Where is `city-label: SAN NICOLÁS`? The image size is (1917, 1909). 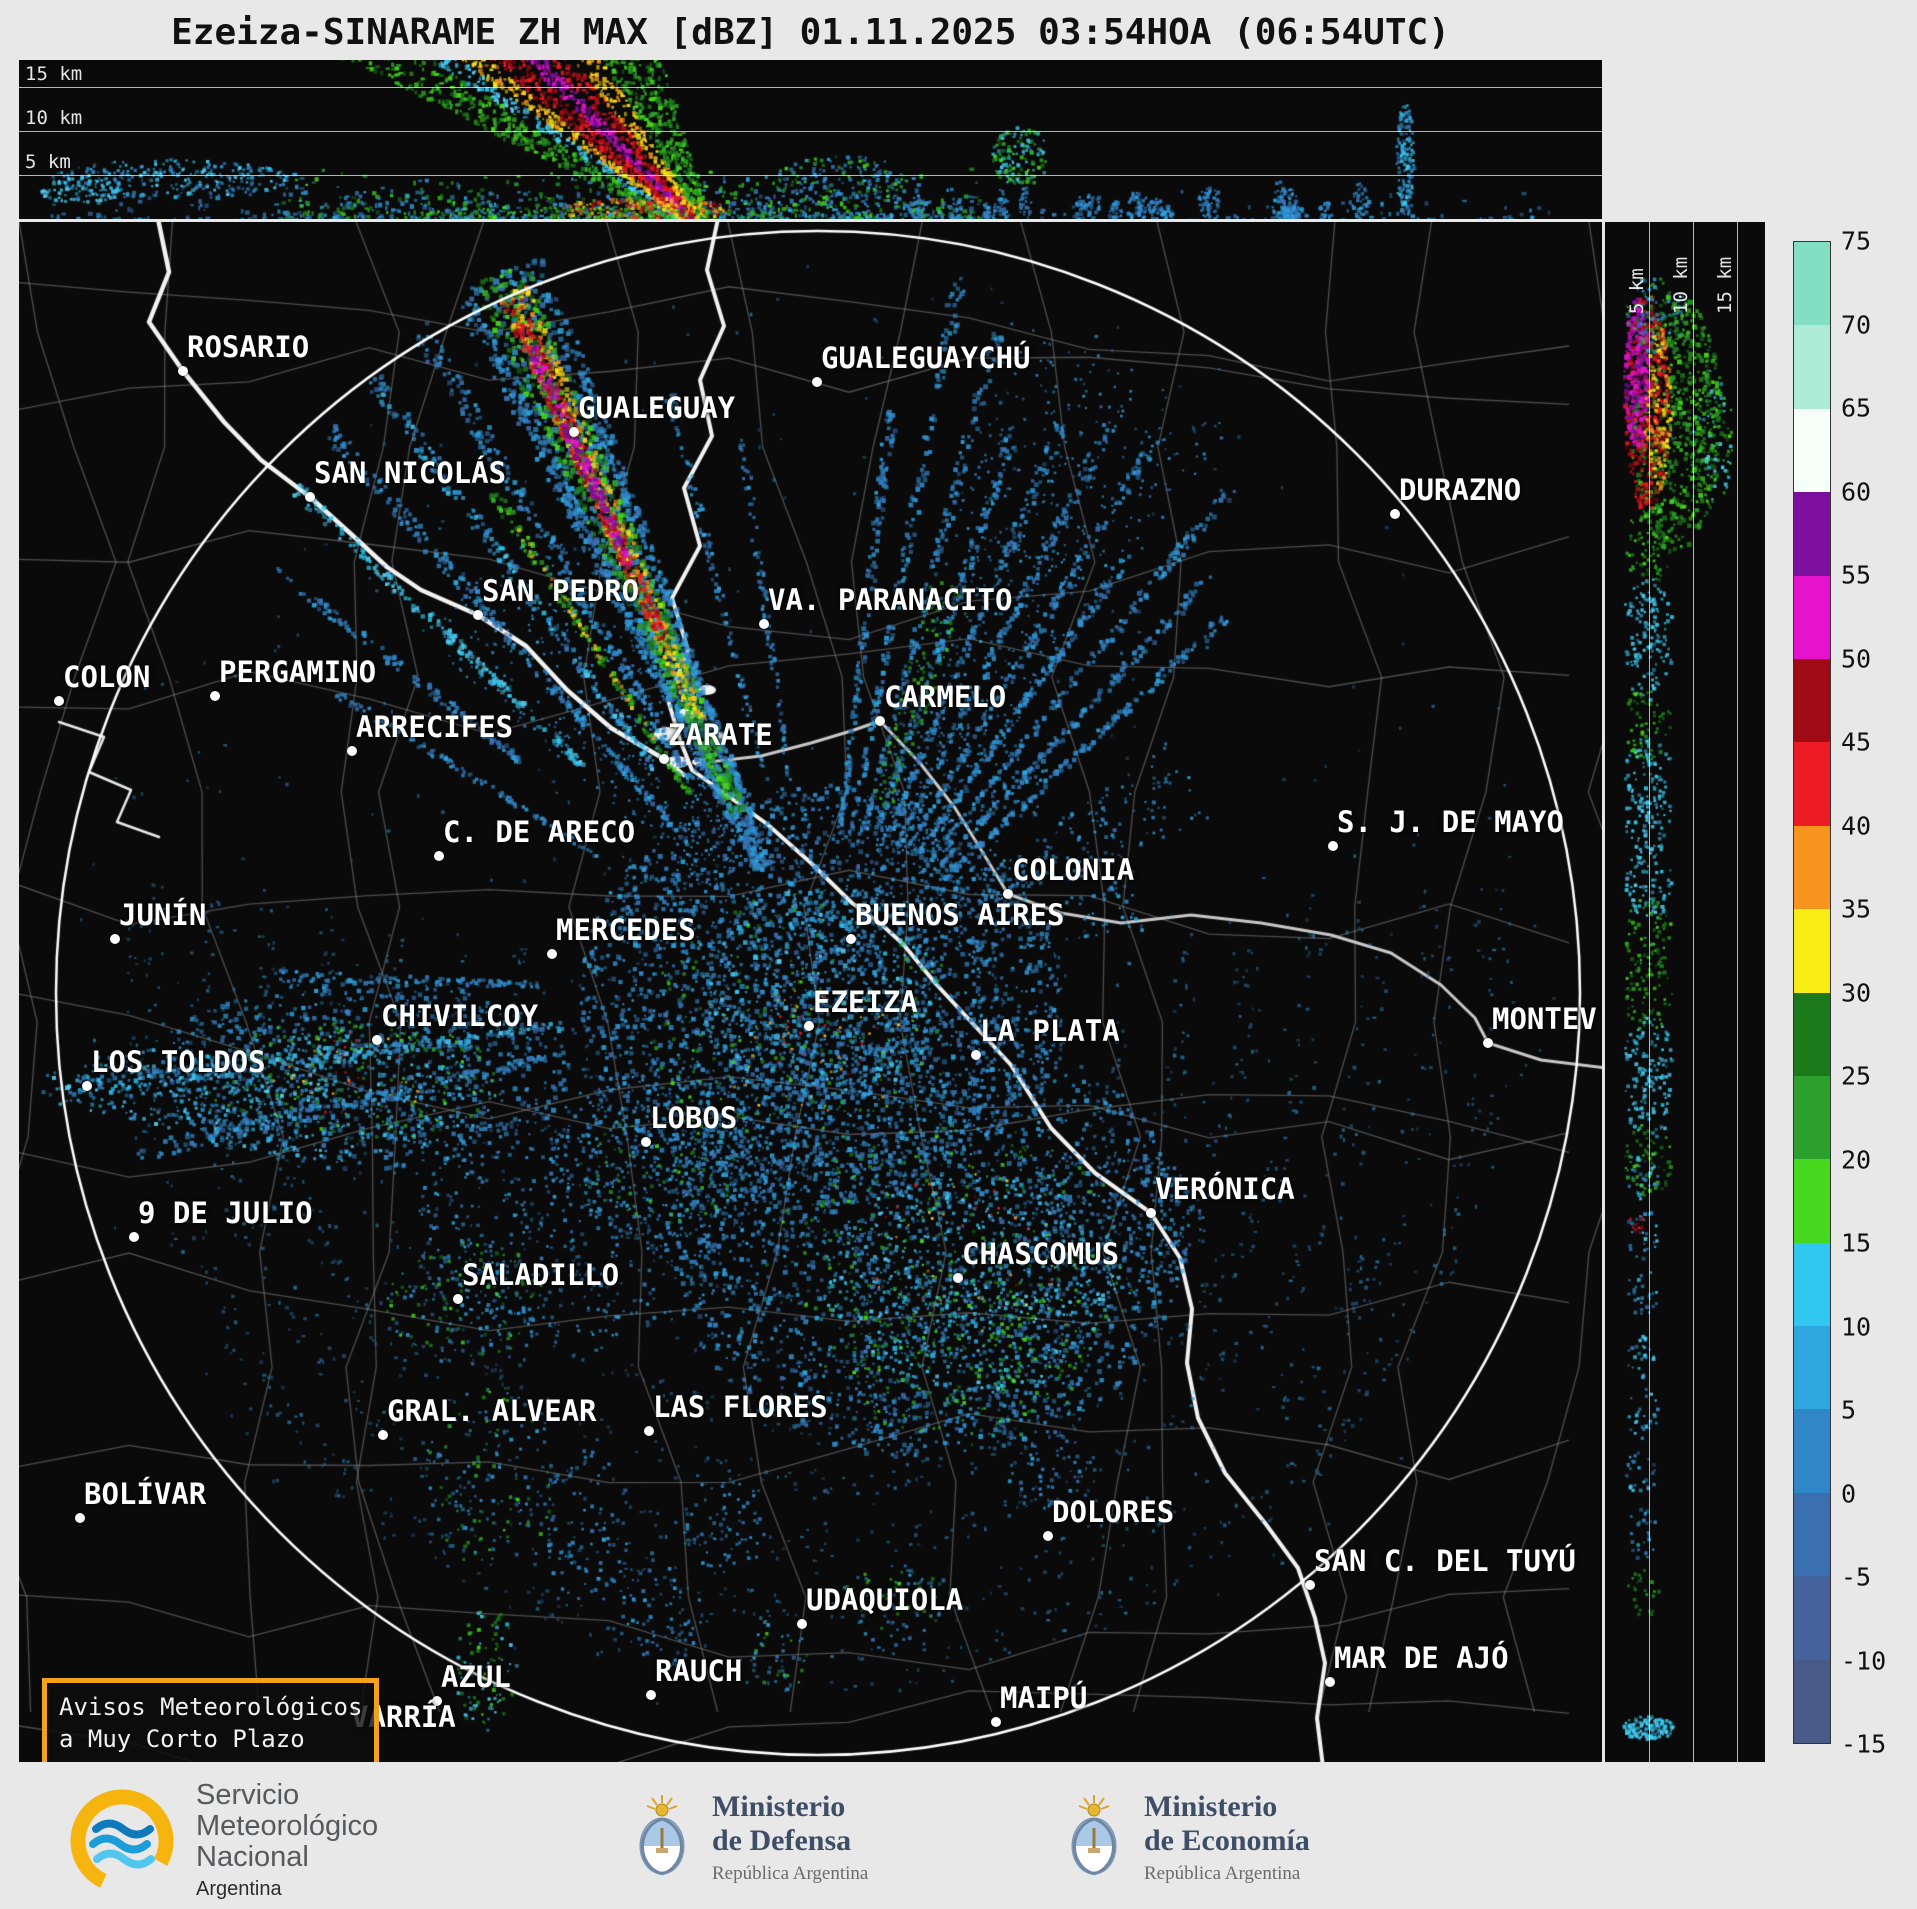 city-label: SAN NICOLÁS is located at coordinates (410, 473).